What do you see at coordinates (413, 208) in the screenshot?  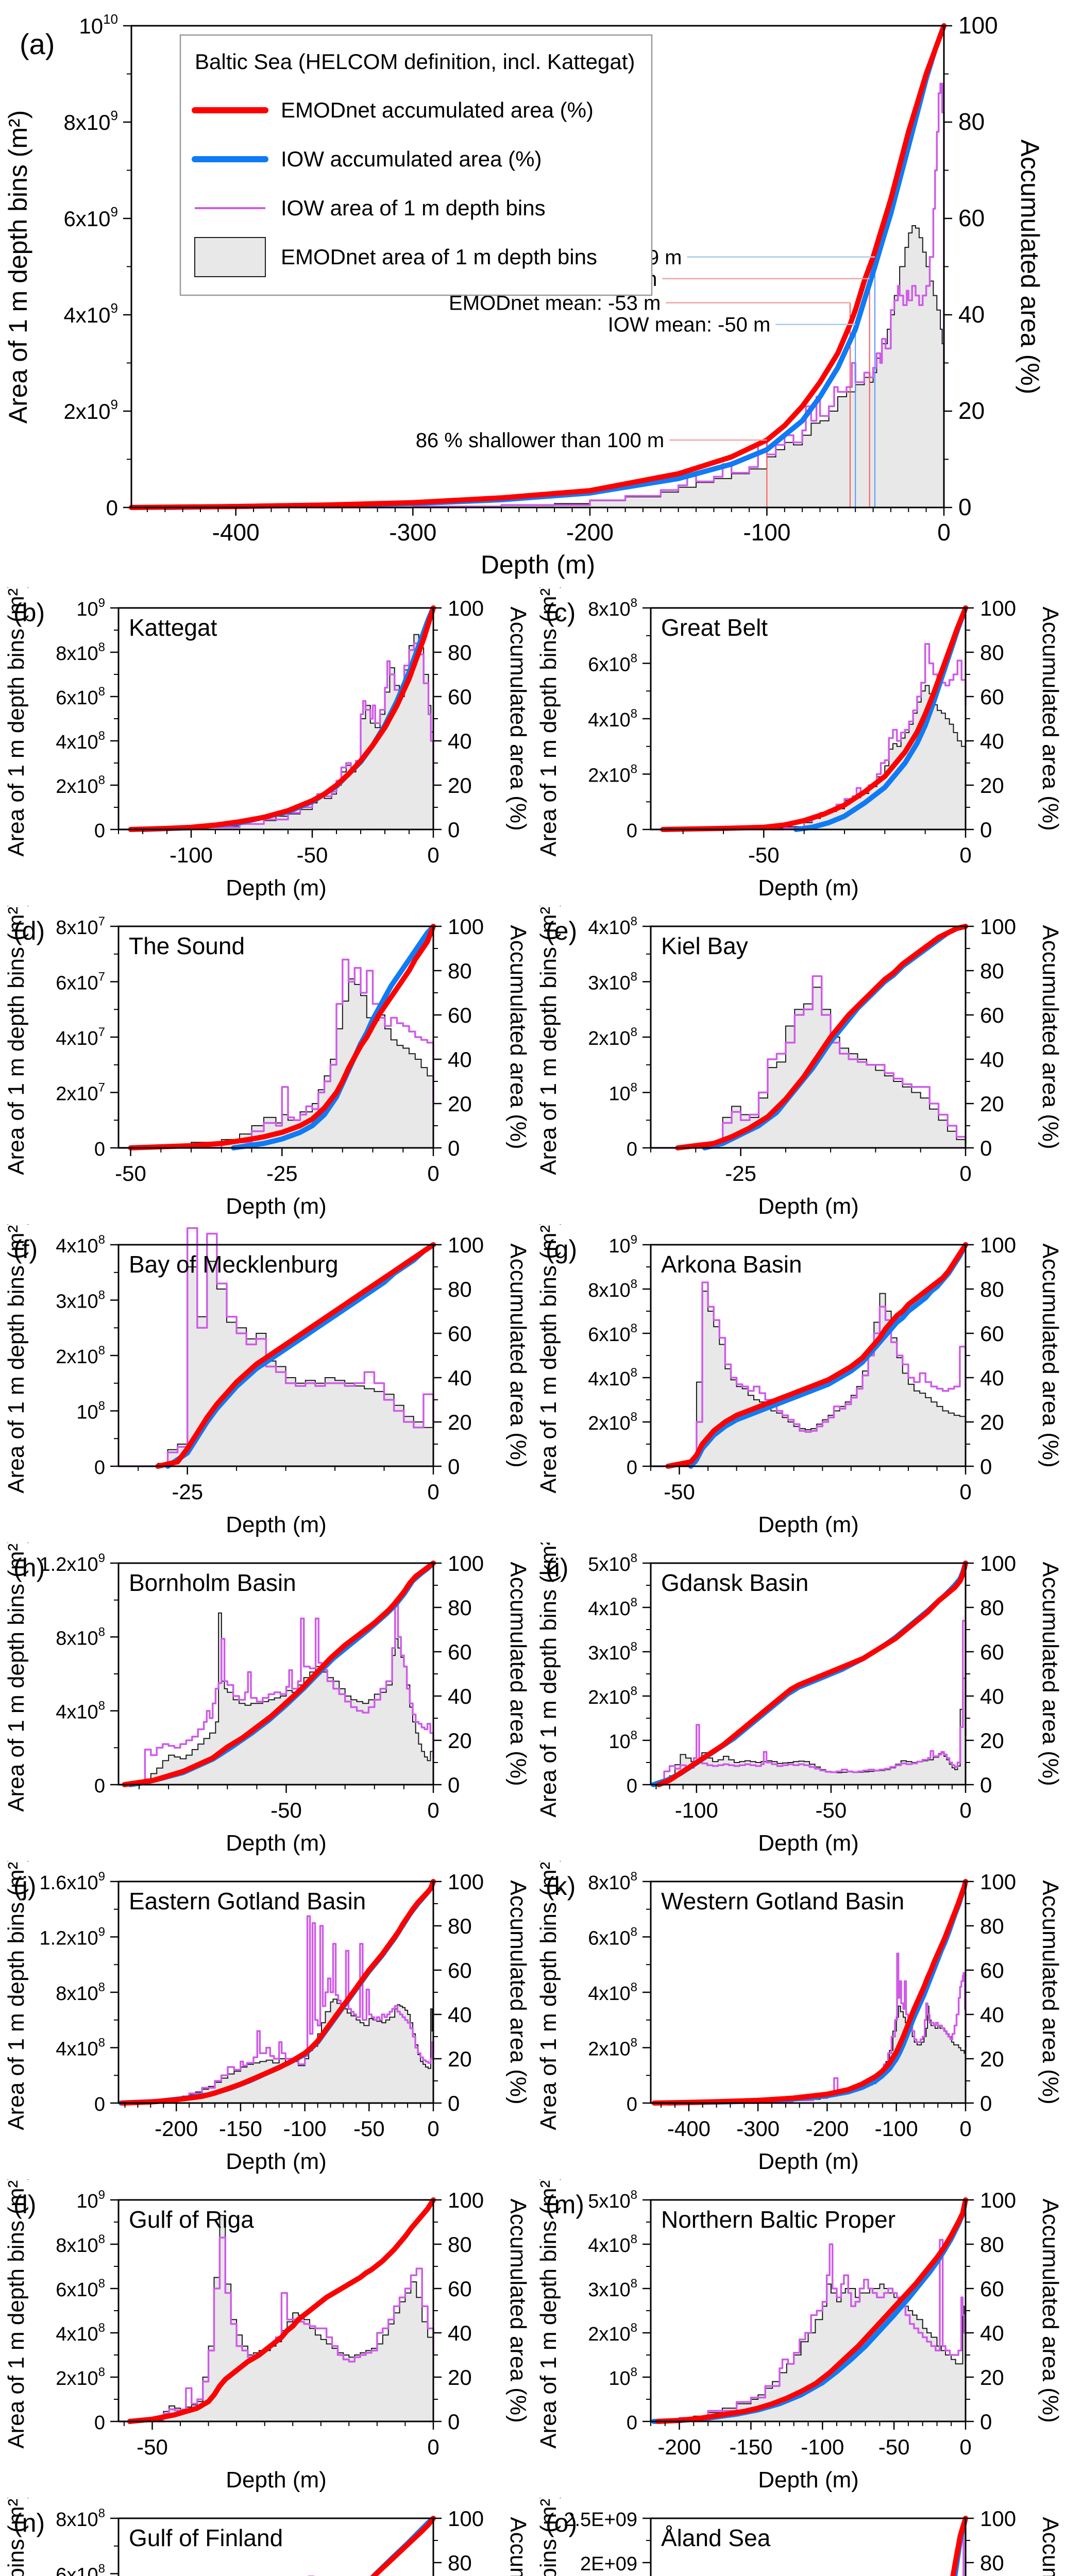 I see `legend-item-label: IOW area of 1 m depth bins` at bounding box center [413, 208].